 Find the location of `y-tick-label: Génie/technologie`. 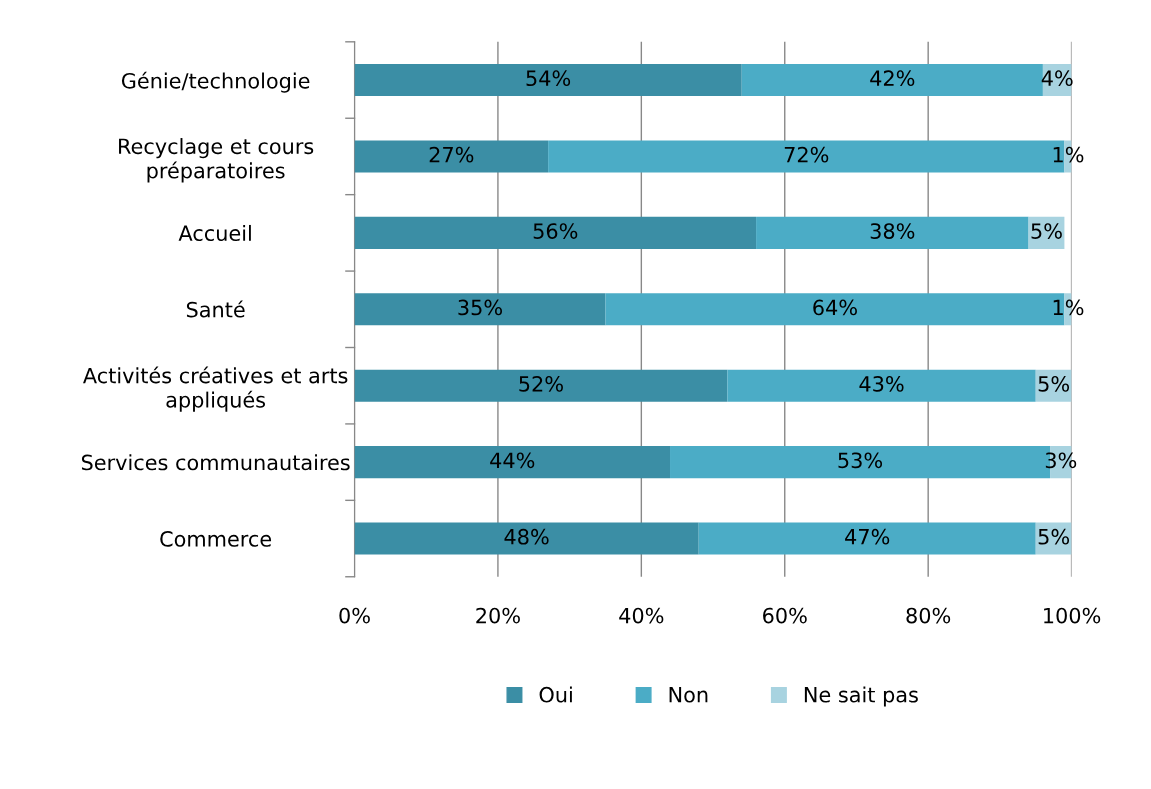

y-tick-label: Génie/technologie is located at coordinates (215, 82).